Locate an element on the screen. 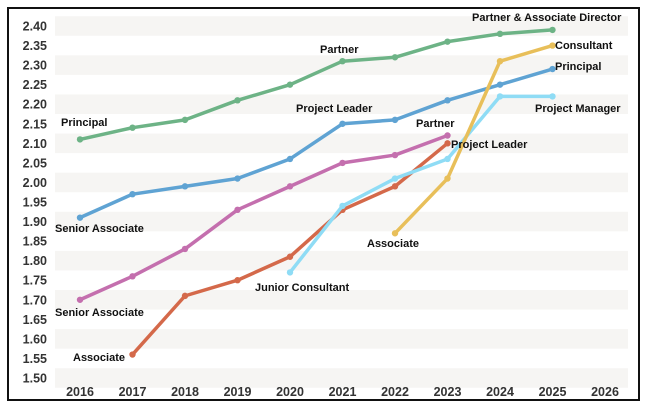 The height and width of the screenshot is (407, 647). annotation-partner-green: Partner is located at coordinates (339, 50).